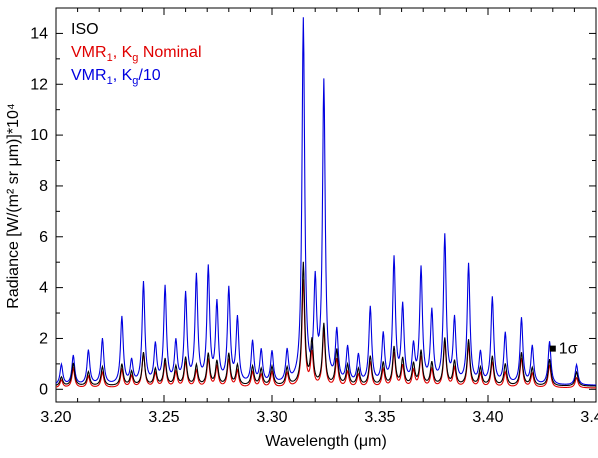  Describe the element at coordinates (43, 288) in the screenshot. I see `y-tick-label: 4` at that location.